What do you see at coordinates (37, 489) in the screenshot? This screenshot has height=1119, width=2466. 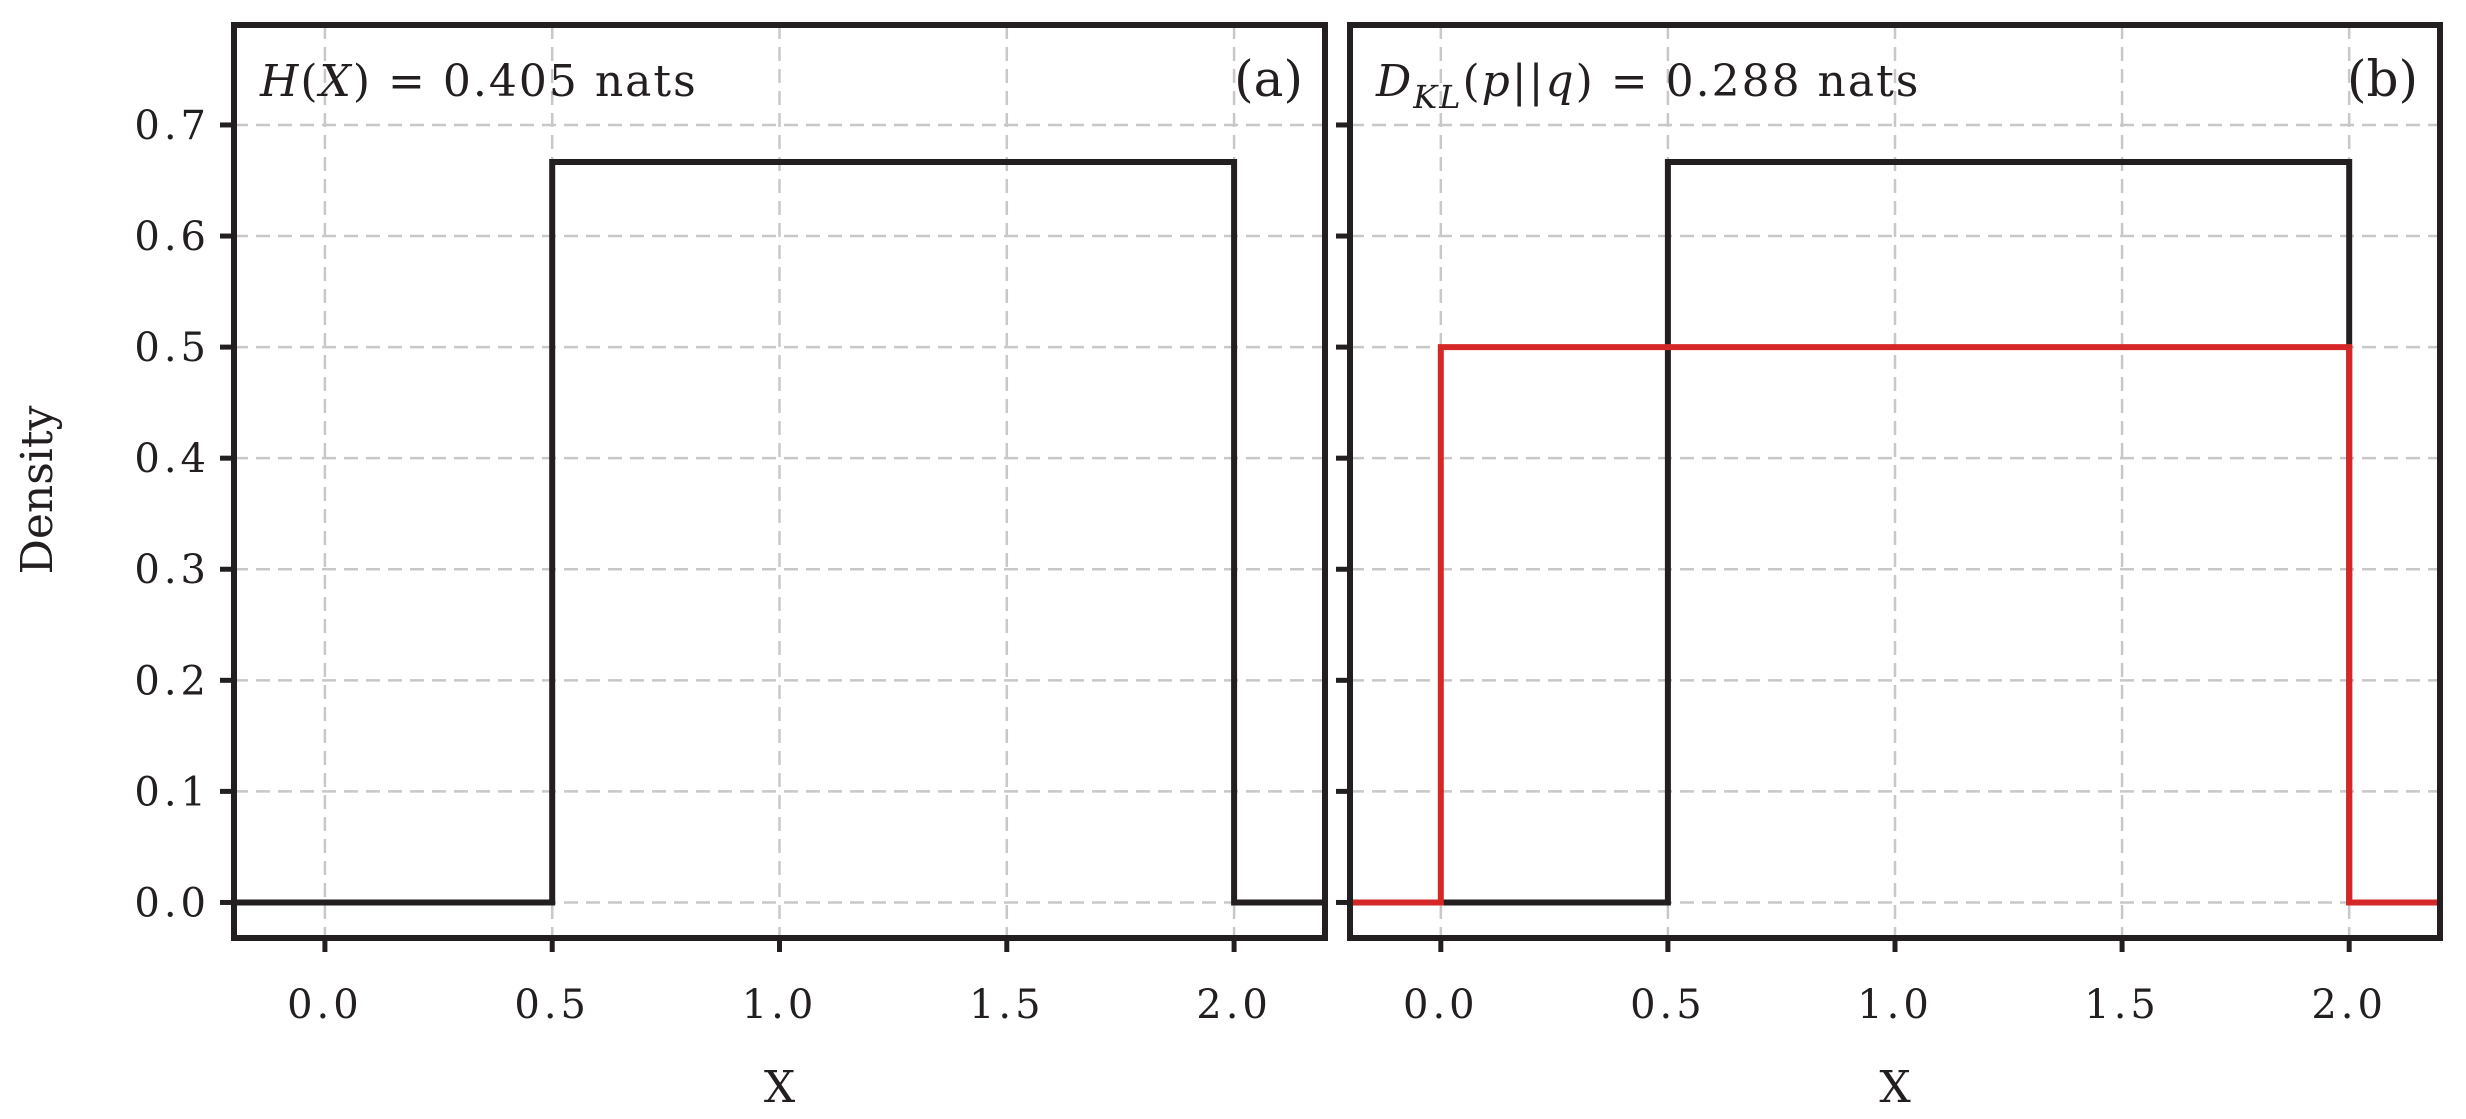 I see `y-axis-label: Density` at bounding box center [37, 489].